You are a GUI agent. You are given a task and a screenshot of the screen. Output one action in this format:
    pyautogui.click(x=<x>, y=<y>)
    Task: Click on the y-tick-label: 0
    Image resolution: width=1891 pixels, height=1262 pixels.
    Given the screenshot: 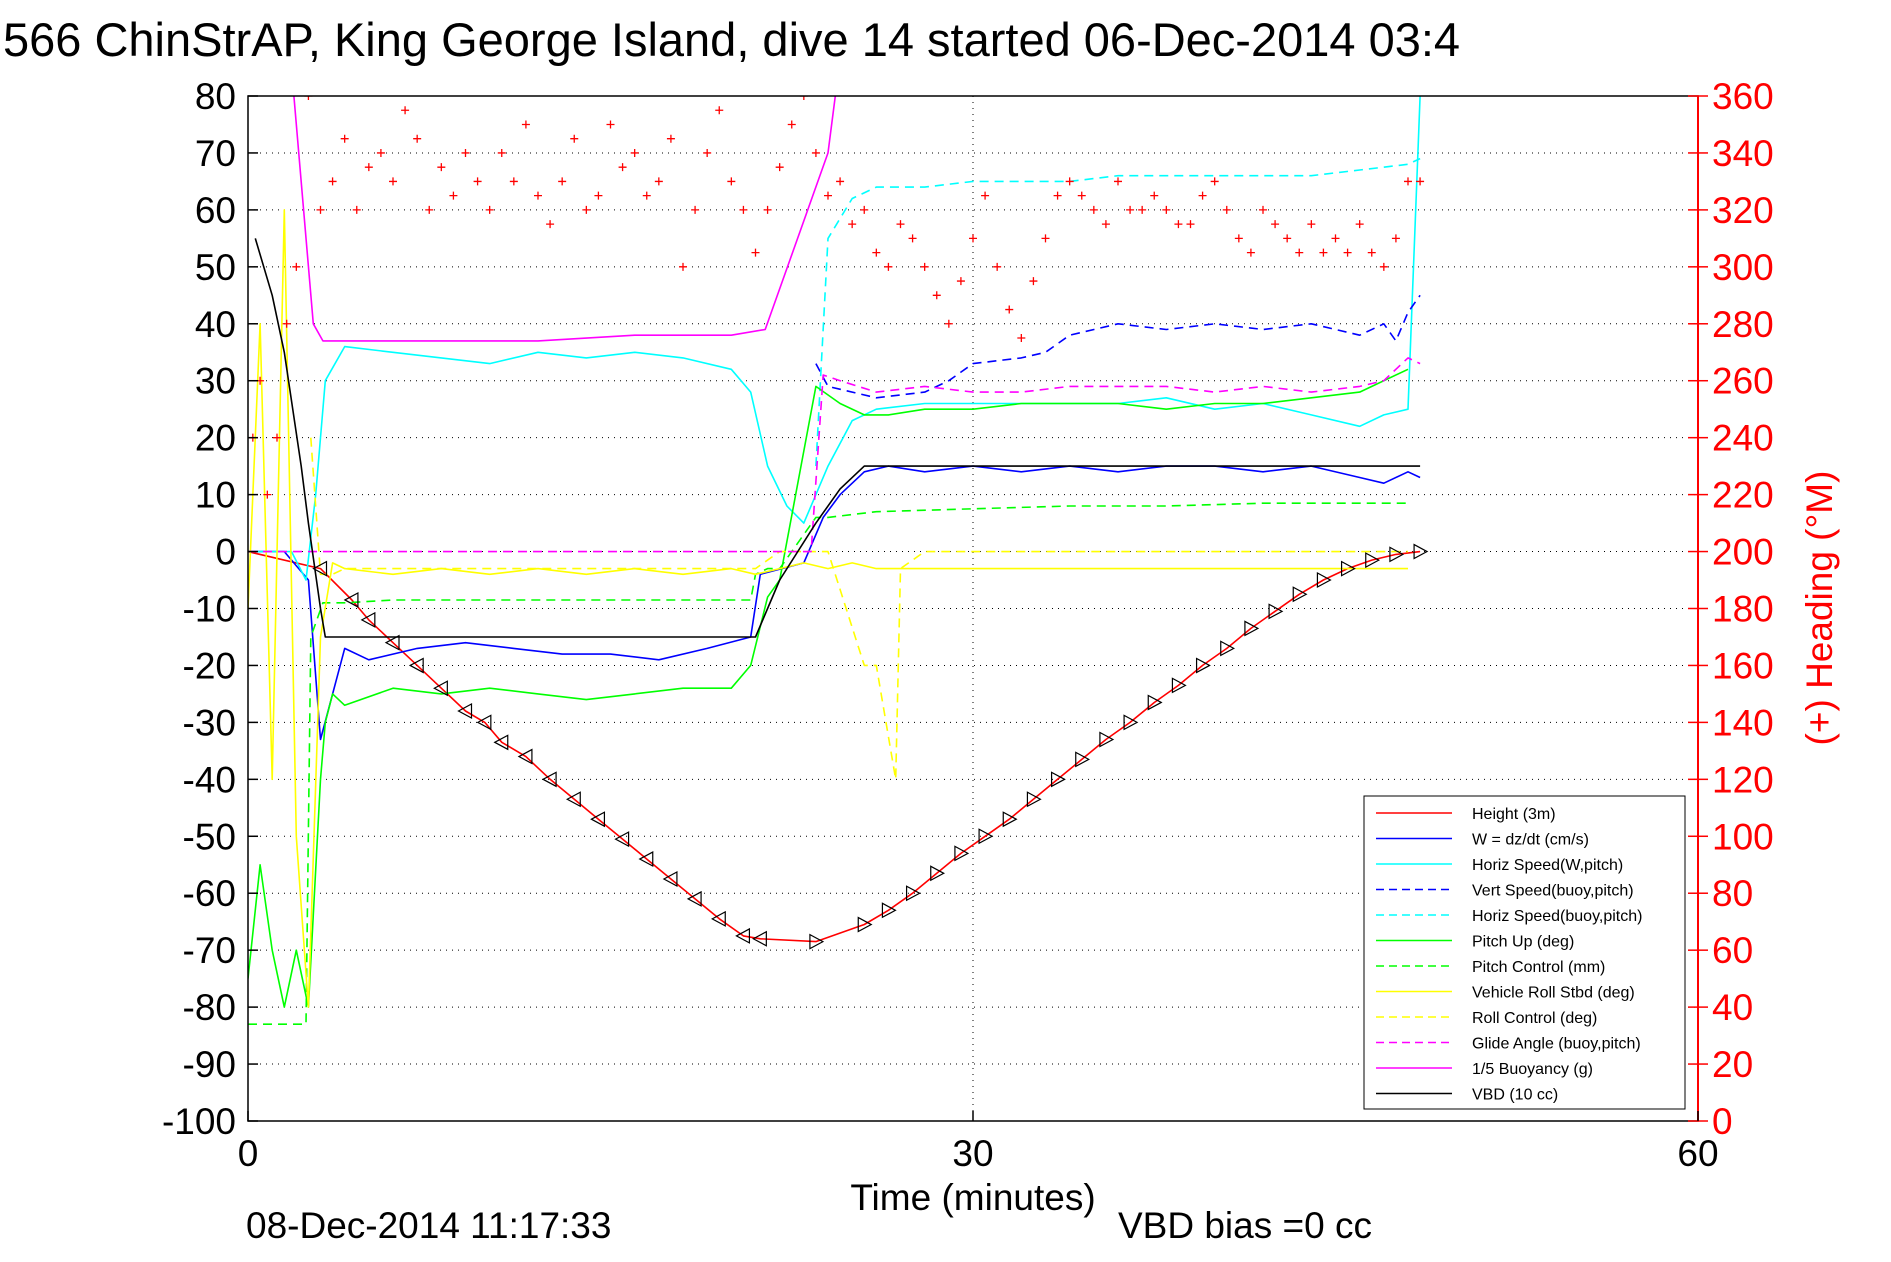 What is the action you would take?
    pyautogui.click(x=225, y=552)
    